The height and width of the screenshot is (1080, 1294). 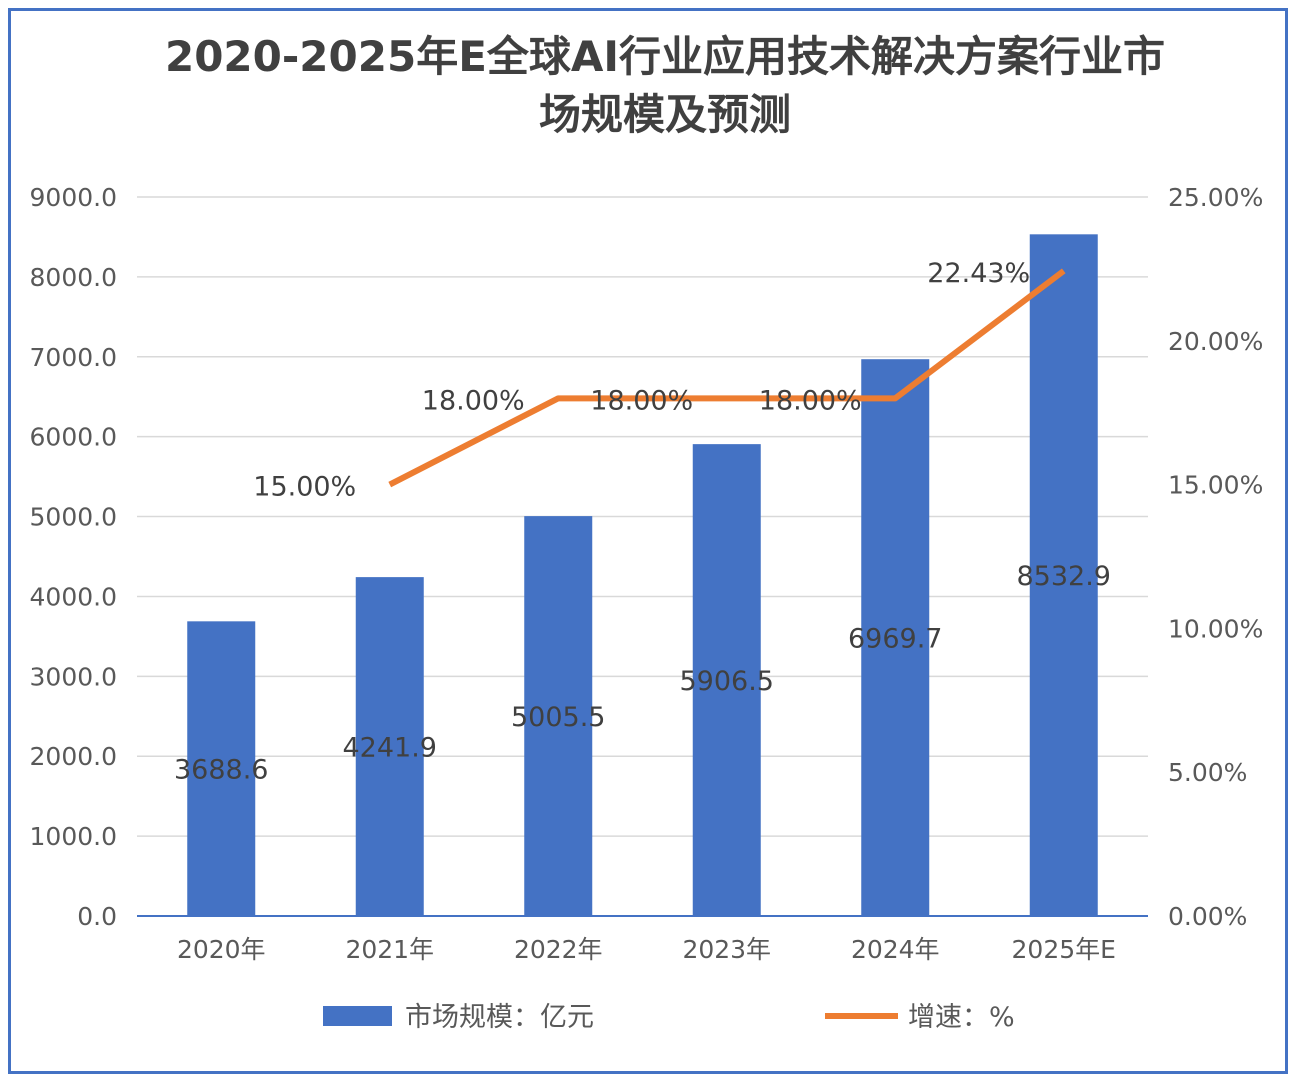 I want to click on left-axis-tick: 4000.0, so click(x=73, y=596).